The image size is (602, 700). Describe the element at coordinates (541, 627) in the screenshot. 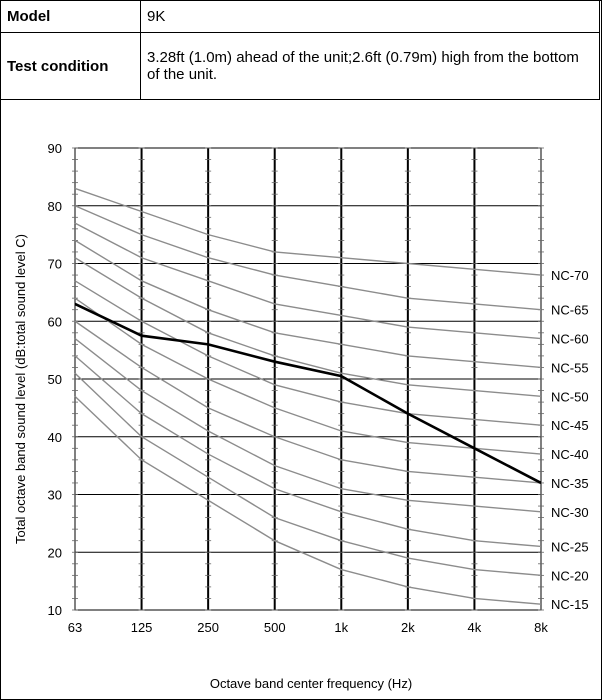

I see `x-tick-label: 8k` at that location.